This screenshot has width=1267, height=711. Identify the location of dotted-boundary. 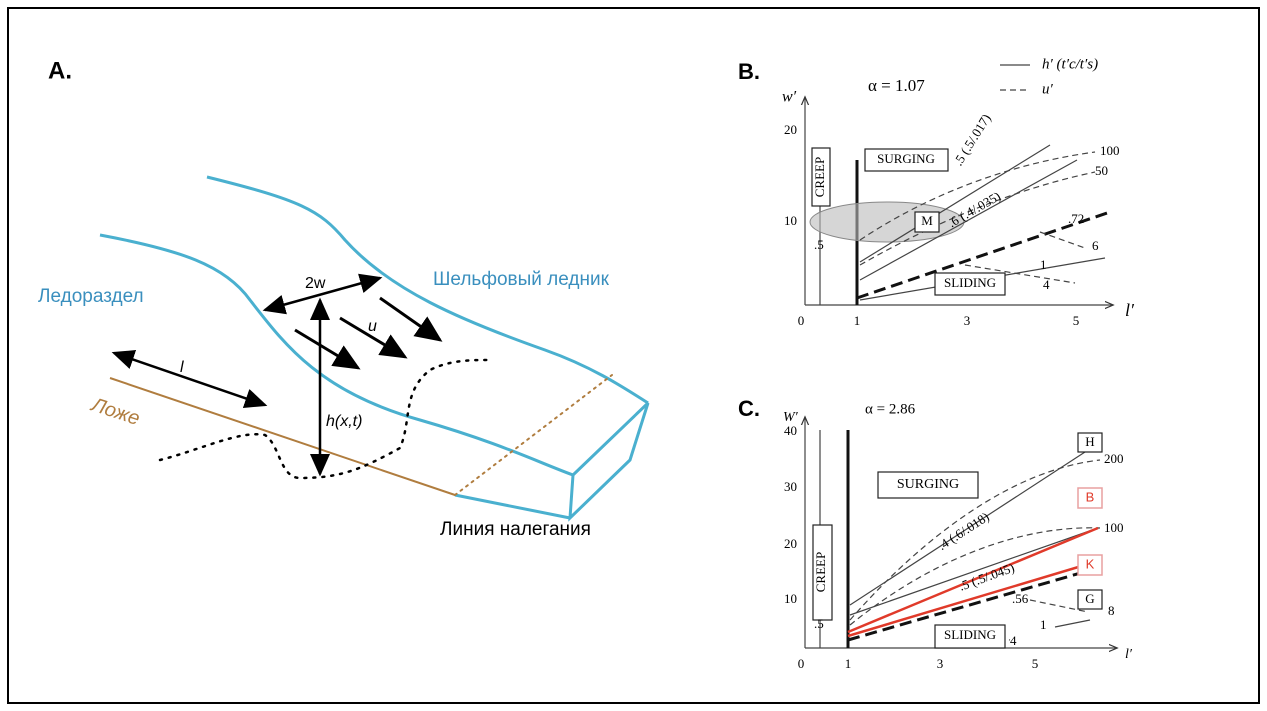
(325, 419).